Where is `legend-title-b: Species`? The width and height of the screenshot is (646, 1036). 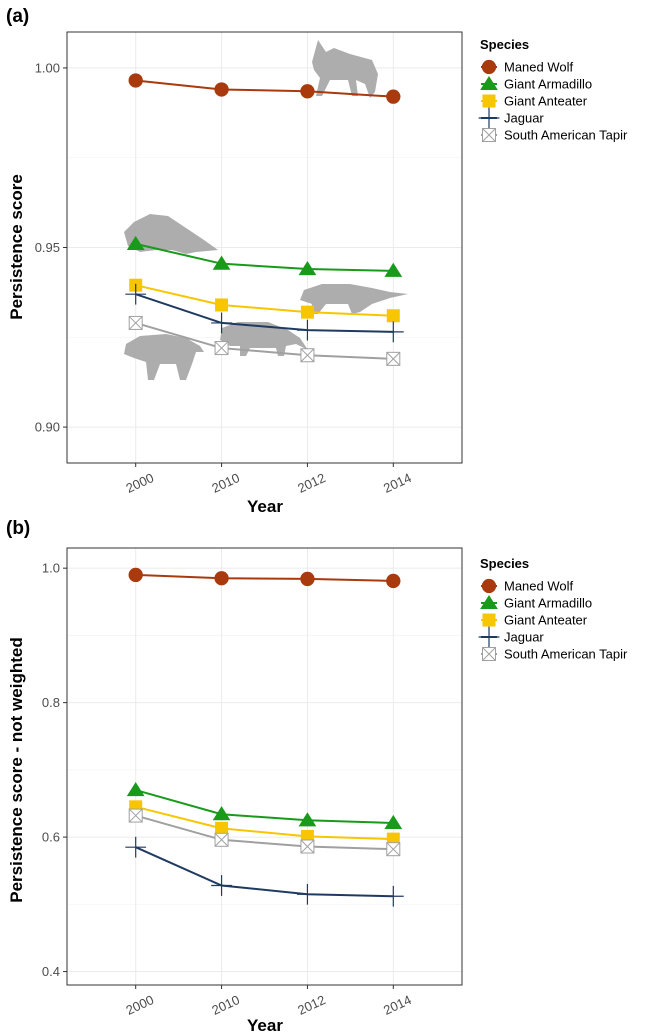
legend-title-b: Species is located at coordinates (504, 563).